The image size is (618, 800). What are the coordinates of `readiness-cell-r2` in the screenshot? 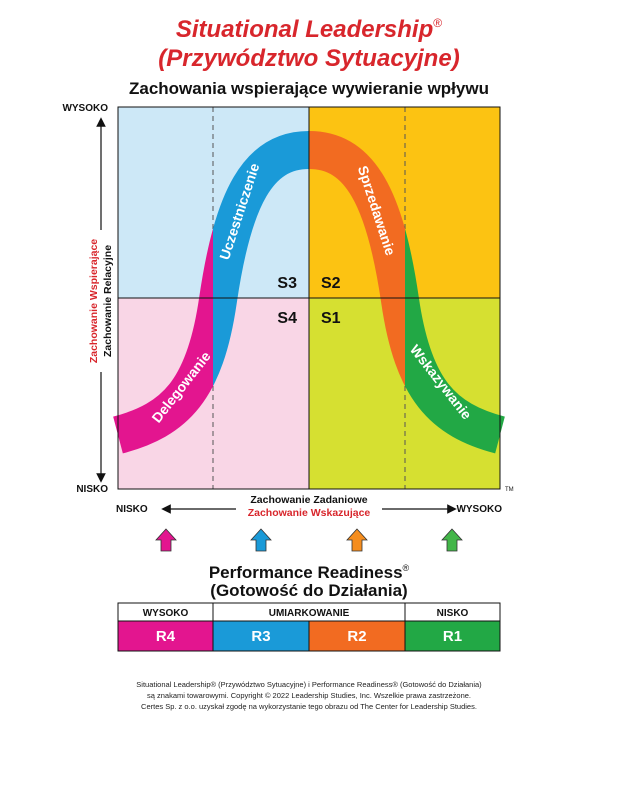 It's located at (357, 636).